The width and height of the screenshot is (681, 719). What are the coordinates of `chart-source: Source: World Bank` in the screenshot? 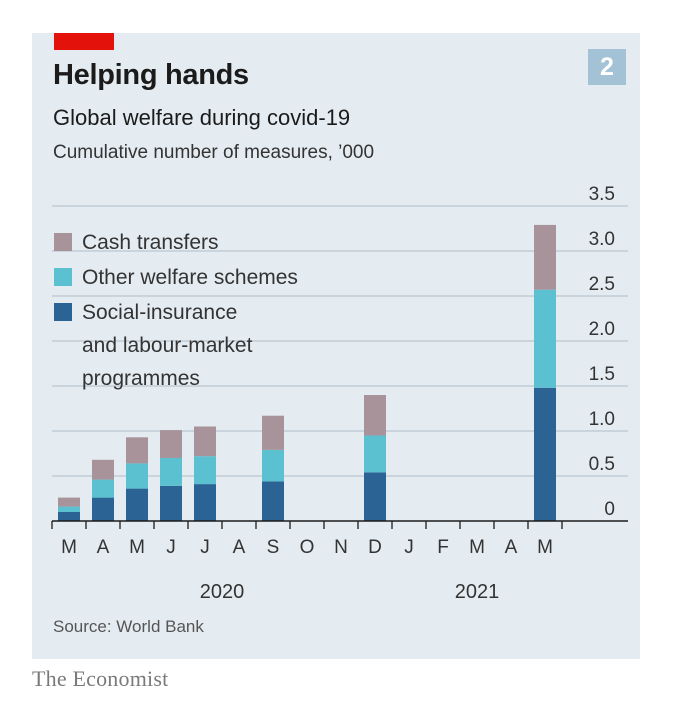 It's located at (128, 626).